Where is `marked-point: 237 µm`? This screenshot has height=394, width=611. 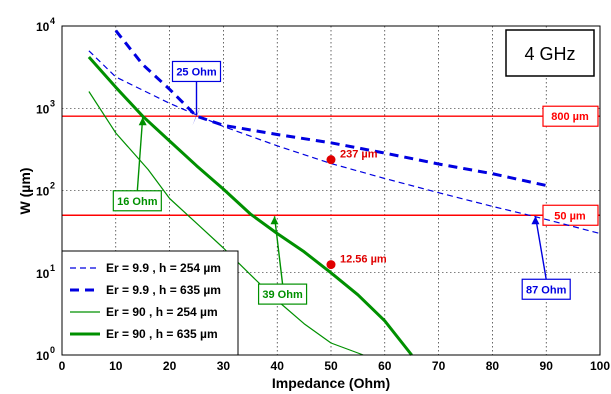 marked-point: 237 µm is located at coordinates (352, 157).